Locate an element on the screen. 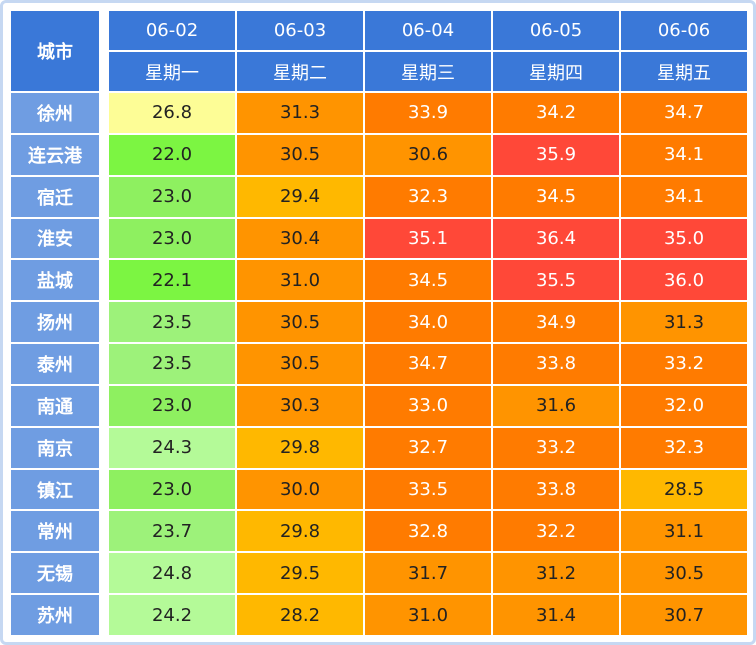 This screenshot has height=645, width=756. temperature-cell: 32.7 is located at coordinates (428, 447).